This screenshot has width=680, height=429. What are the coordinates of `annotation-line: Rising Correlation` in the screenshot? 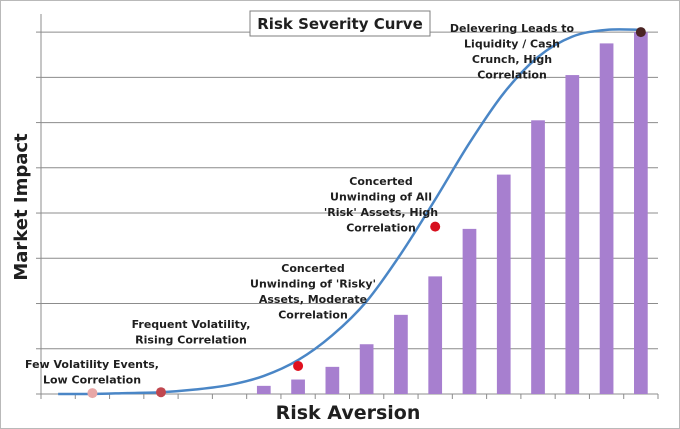 It's located at (191, 340).